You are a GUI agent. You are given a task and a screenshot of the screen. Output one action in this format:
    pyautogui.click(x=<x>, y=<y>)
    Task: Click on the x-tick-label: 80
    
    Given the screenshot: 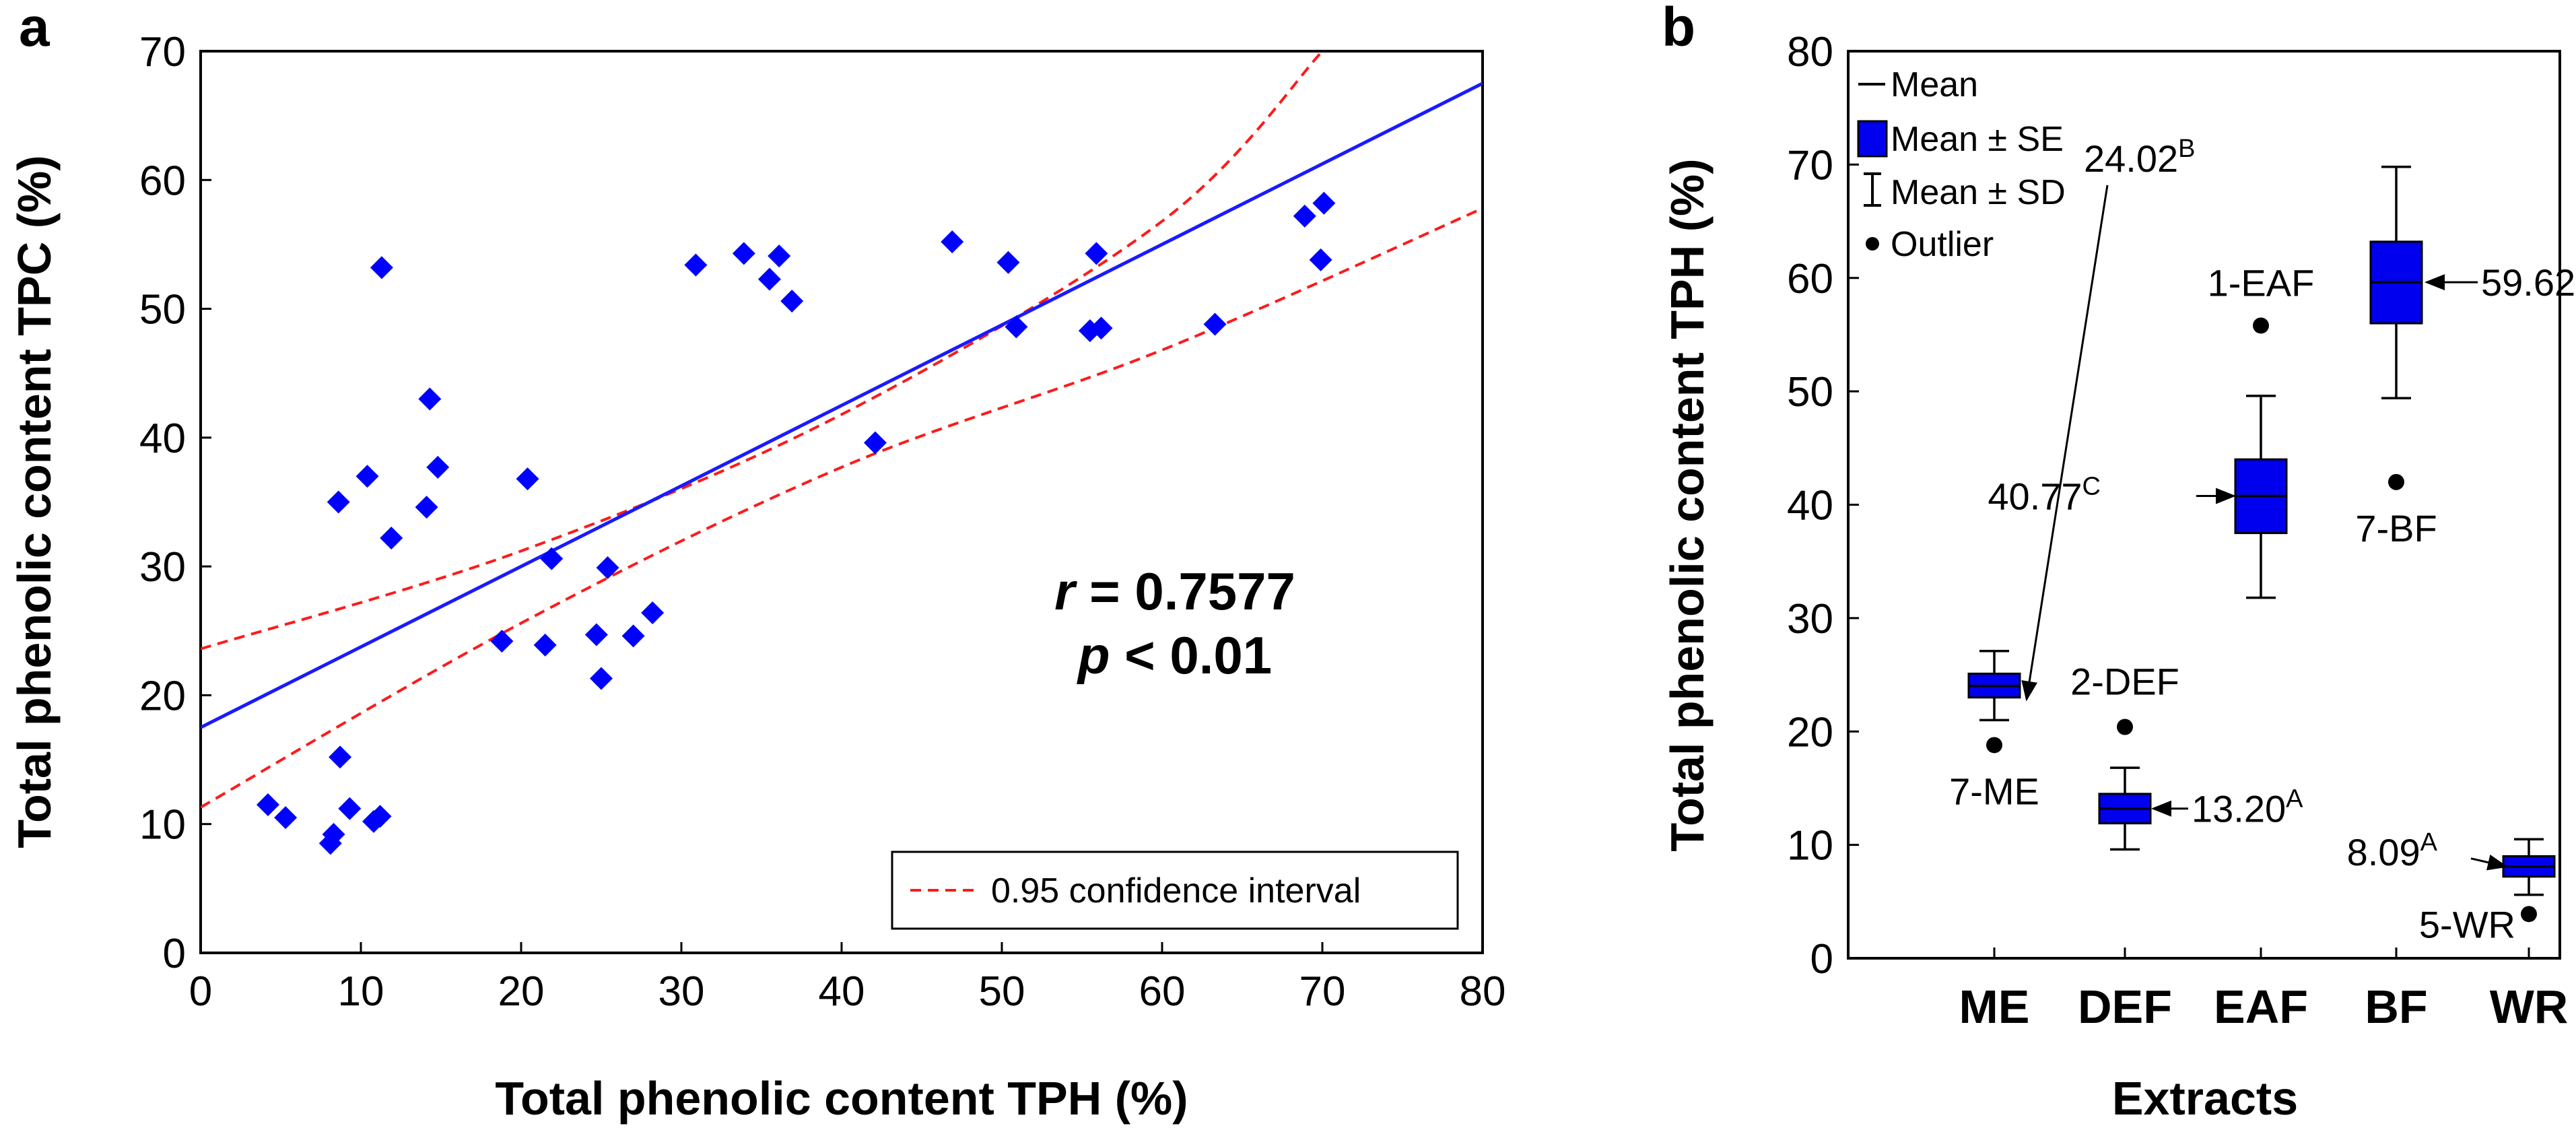 What is the action you would take?
    pyautogui.click(x=1483, y=991)
    